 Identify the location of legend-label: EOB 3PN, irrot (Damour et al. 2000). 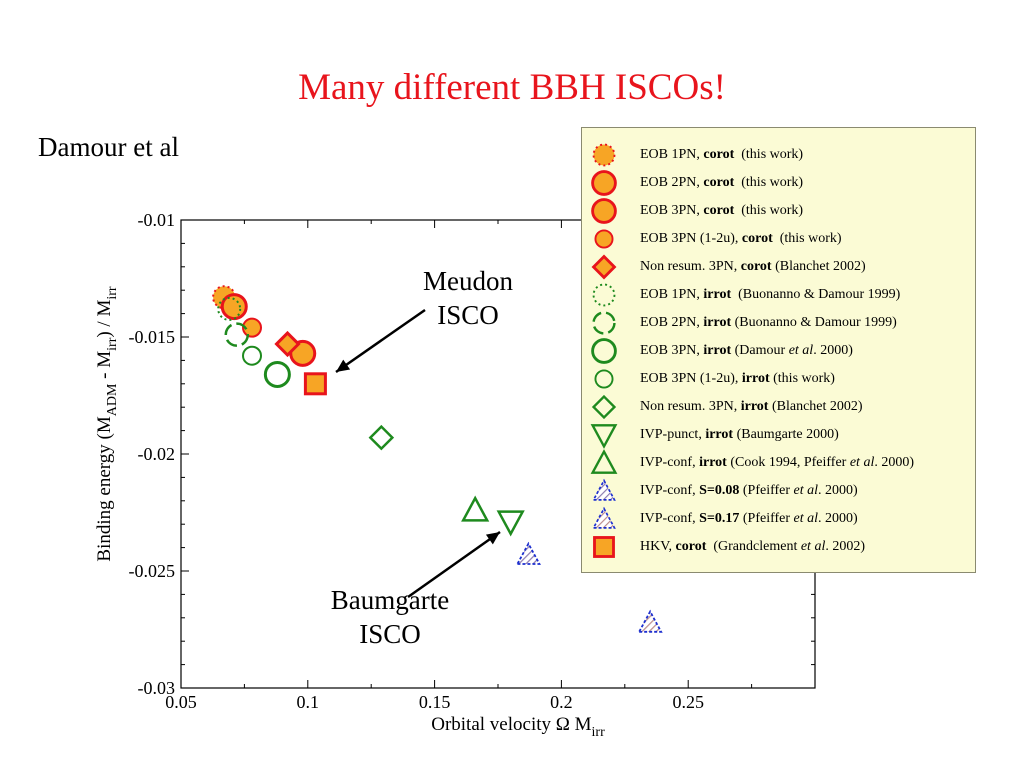
(746, 351).